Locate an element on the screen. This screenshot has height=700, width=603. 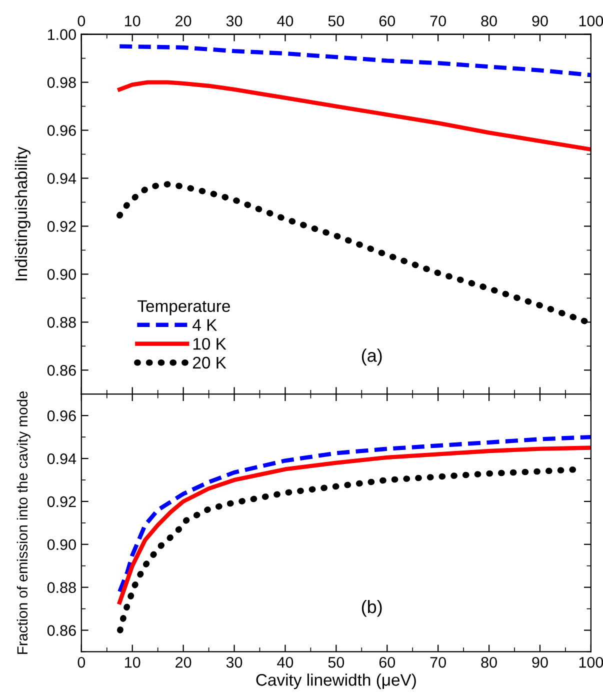
x-tick-label: 70 is located at coordinates (438, 662).